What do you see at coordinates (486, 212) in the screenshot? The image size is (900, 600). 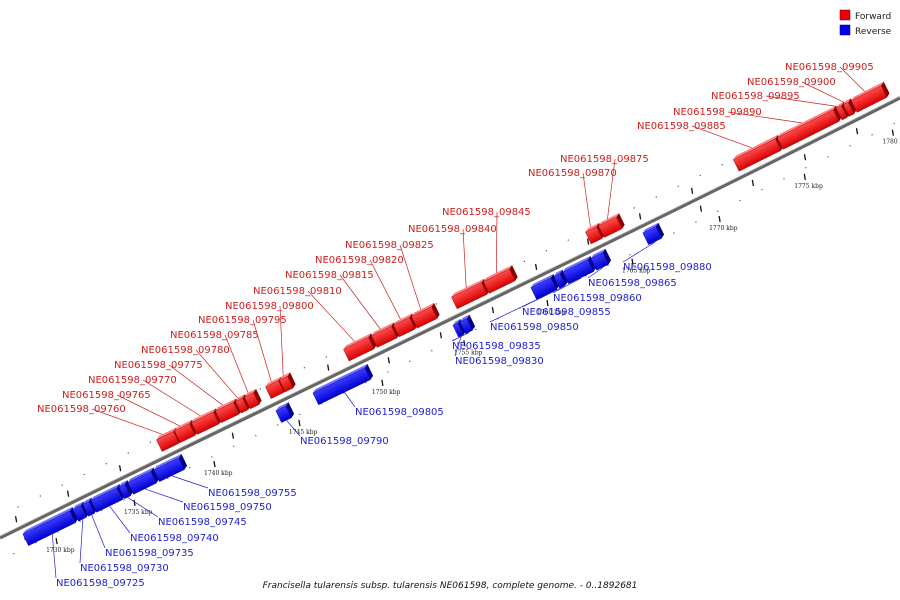 I see `forward-gene-label: NE061598_09845` at bounding box center [486, 212].